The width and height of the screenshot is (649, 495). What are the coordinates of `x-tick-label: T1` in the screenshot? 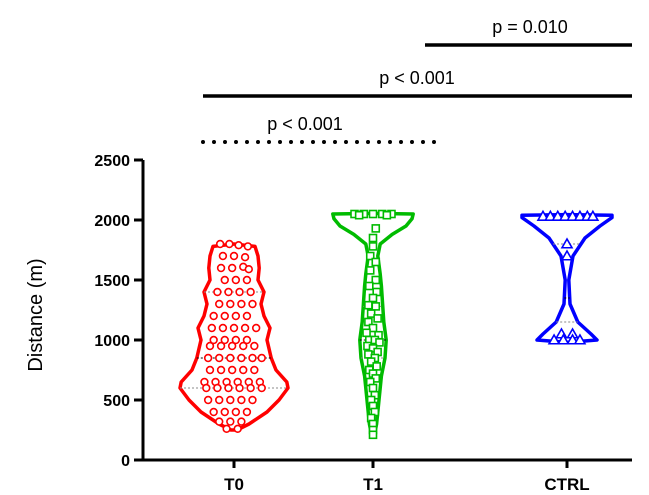 It's located at (373, 484).